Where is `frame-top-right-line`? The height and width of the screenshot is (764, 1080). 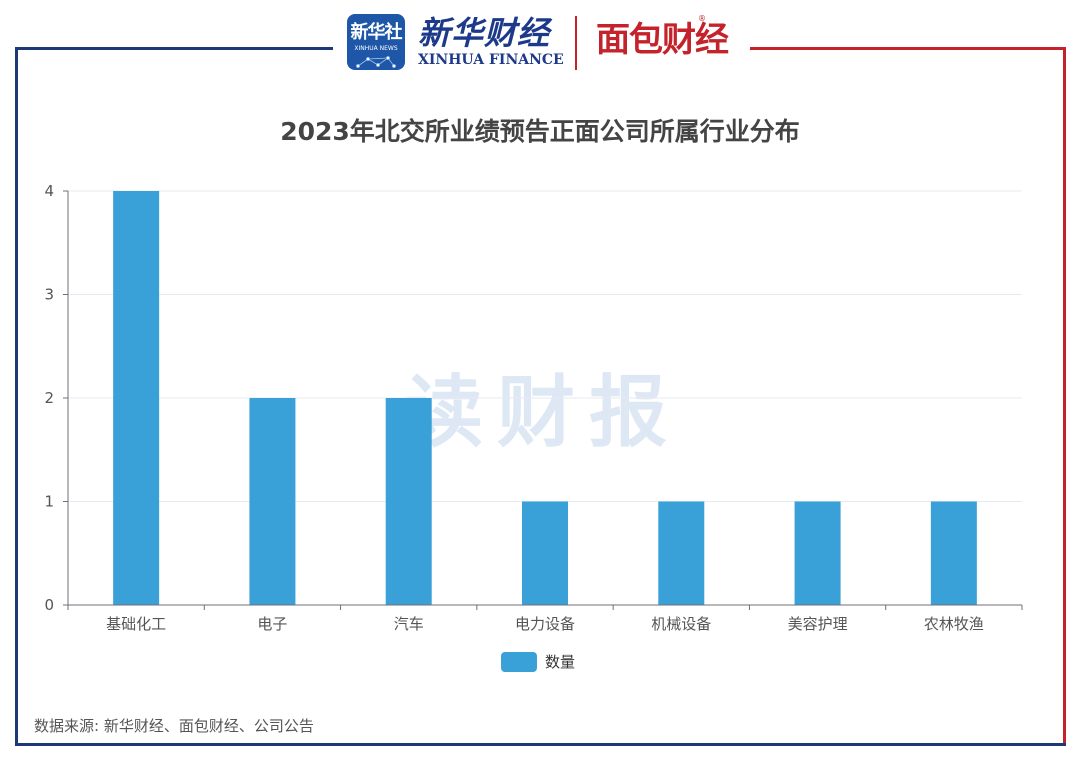 frame-top-right-line is located at coordinates (908, 48).